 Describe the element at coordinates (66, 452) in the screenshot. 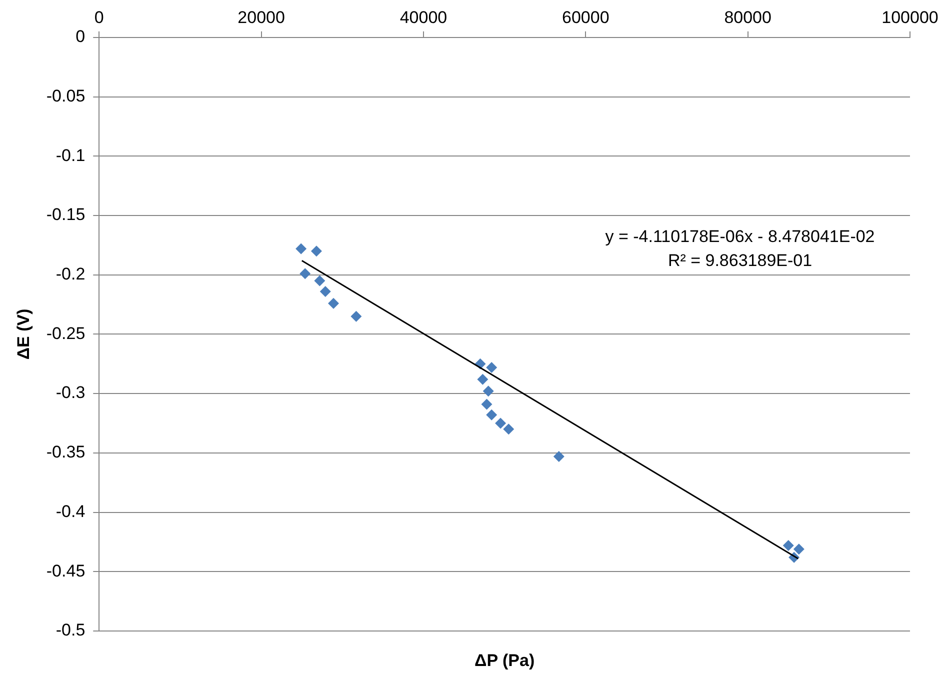

I see `y-tick-label: -0.35` at that location.